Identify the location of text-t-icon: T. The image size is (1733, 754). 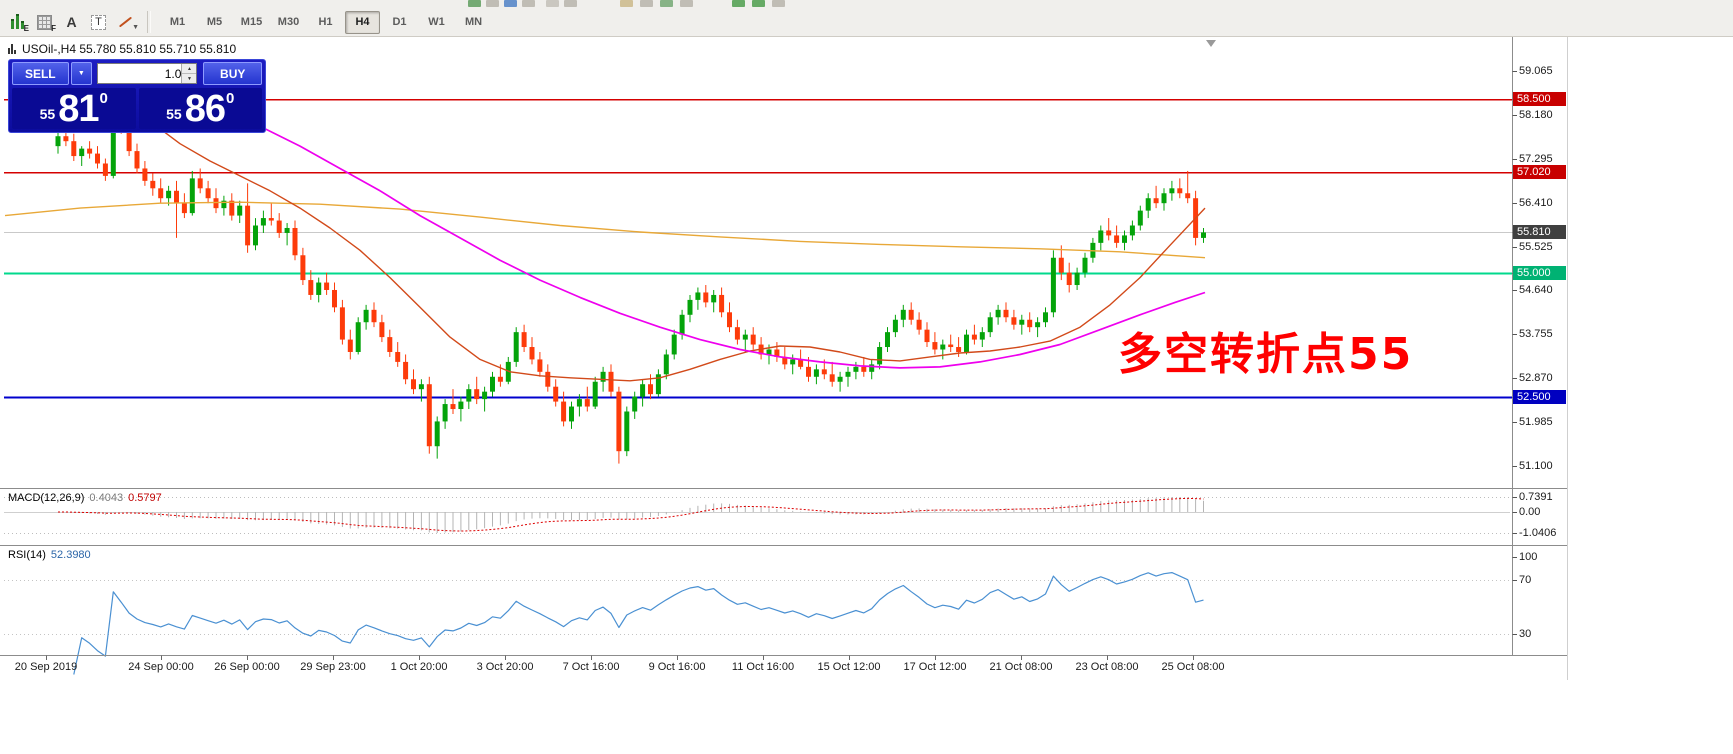
(98, 22).